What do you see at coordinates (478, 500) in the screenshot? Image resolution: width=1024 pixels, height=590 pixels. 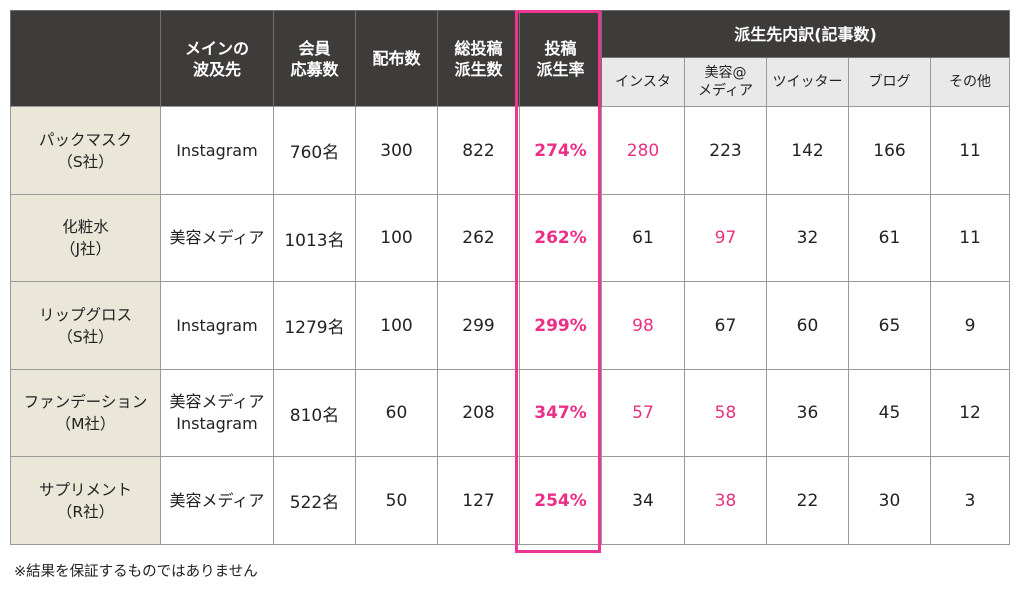 I see `total-cell: 127` at bounding box center [478, 500].